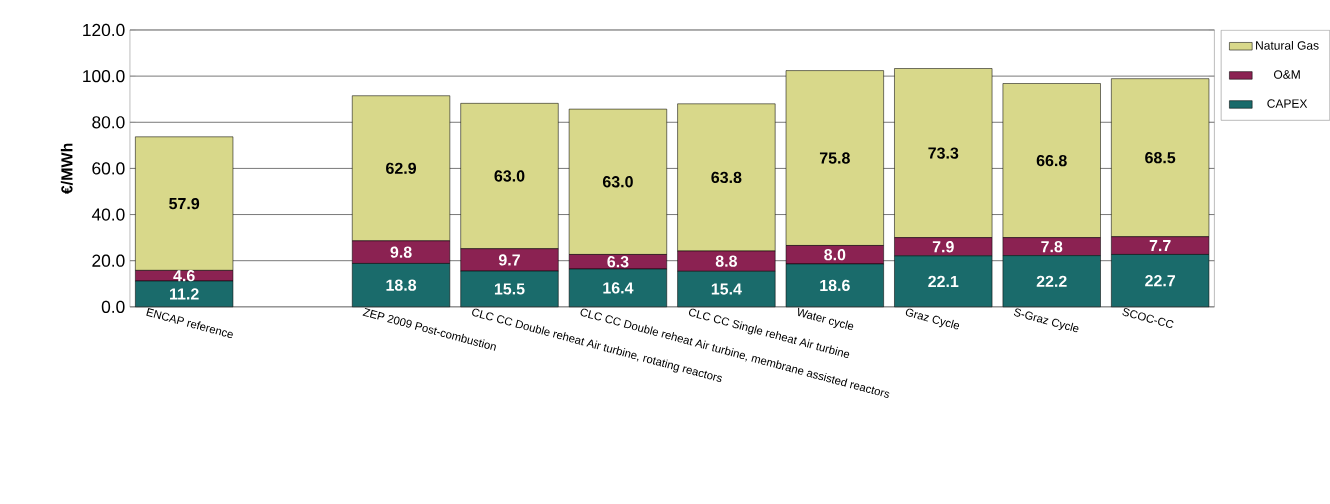  I want to click on data-label: 75.8, so click(834, 158).